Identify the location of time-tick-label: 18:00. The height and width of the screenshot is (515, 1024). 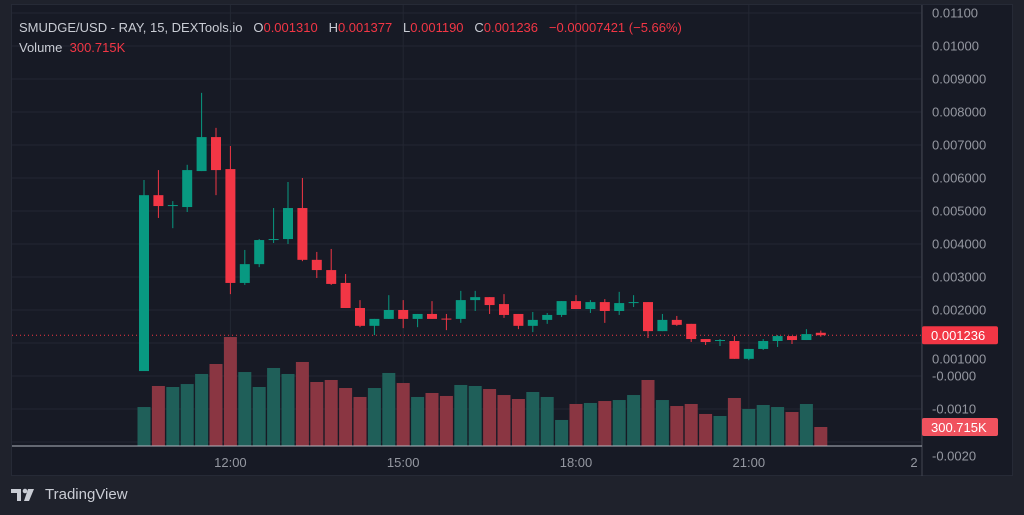
(576, 462).